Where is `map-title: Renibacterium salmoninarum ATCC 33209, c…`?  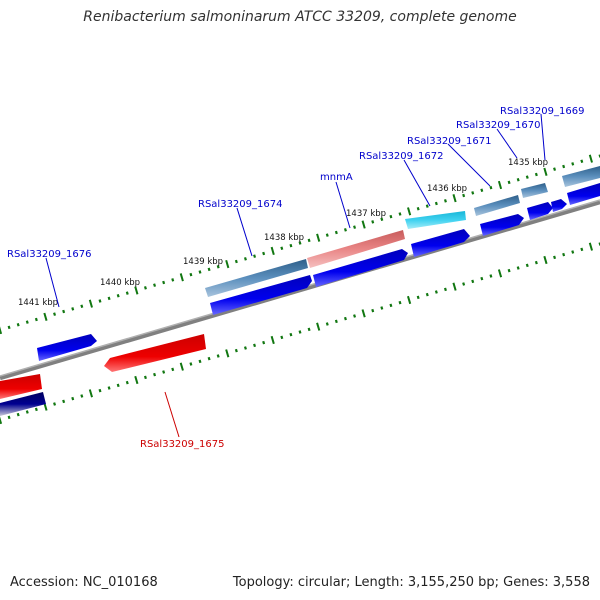 map-title: Renibacterium salmoninarum ATCC 33209, c… is located at coordinates (300, 17).